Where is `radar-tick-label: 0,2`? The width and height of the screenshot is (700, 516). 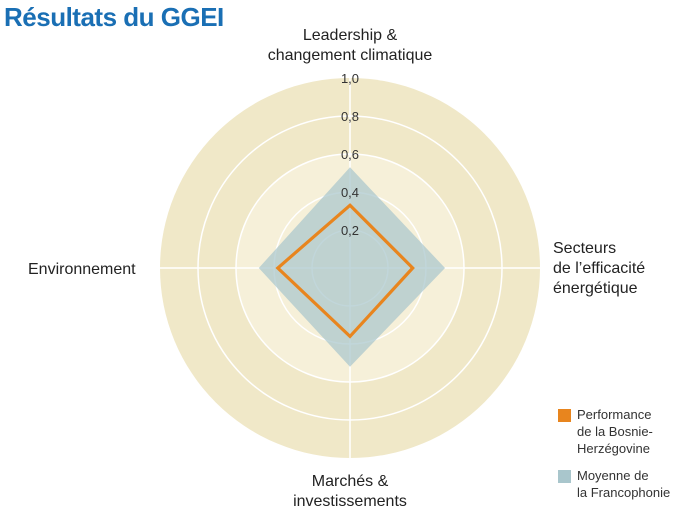
radar-tick-label: 0,2 is located at coordinates (350, 230).